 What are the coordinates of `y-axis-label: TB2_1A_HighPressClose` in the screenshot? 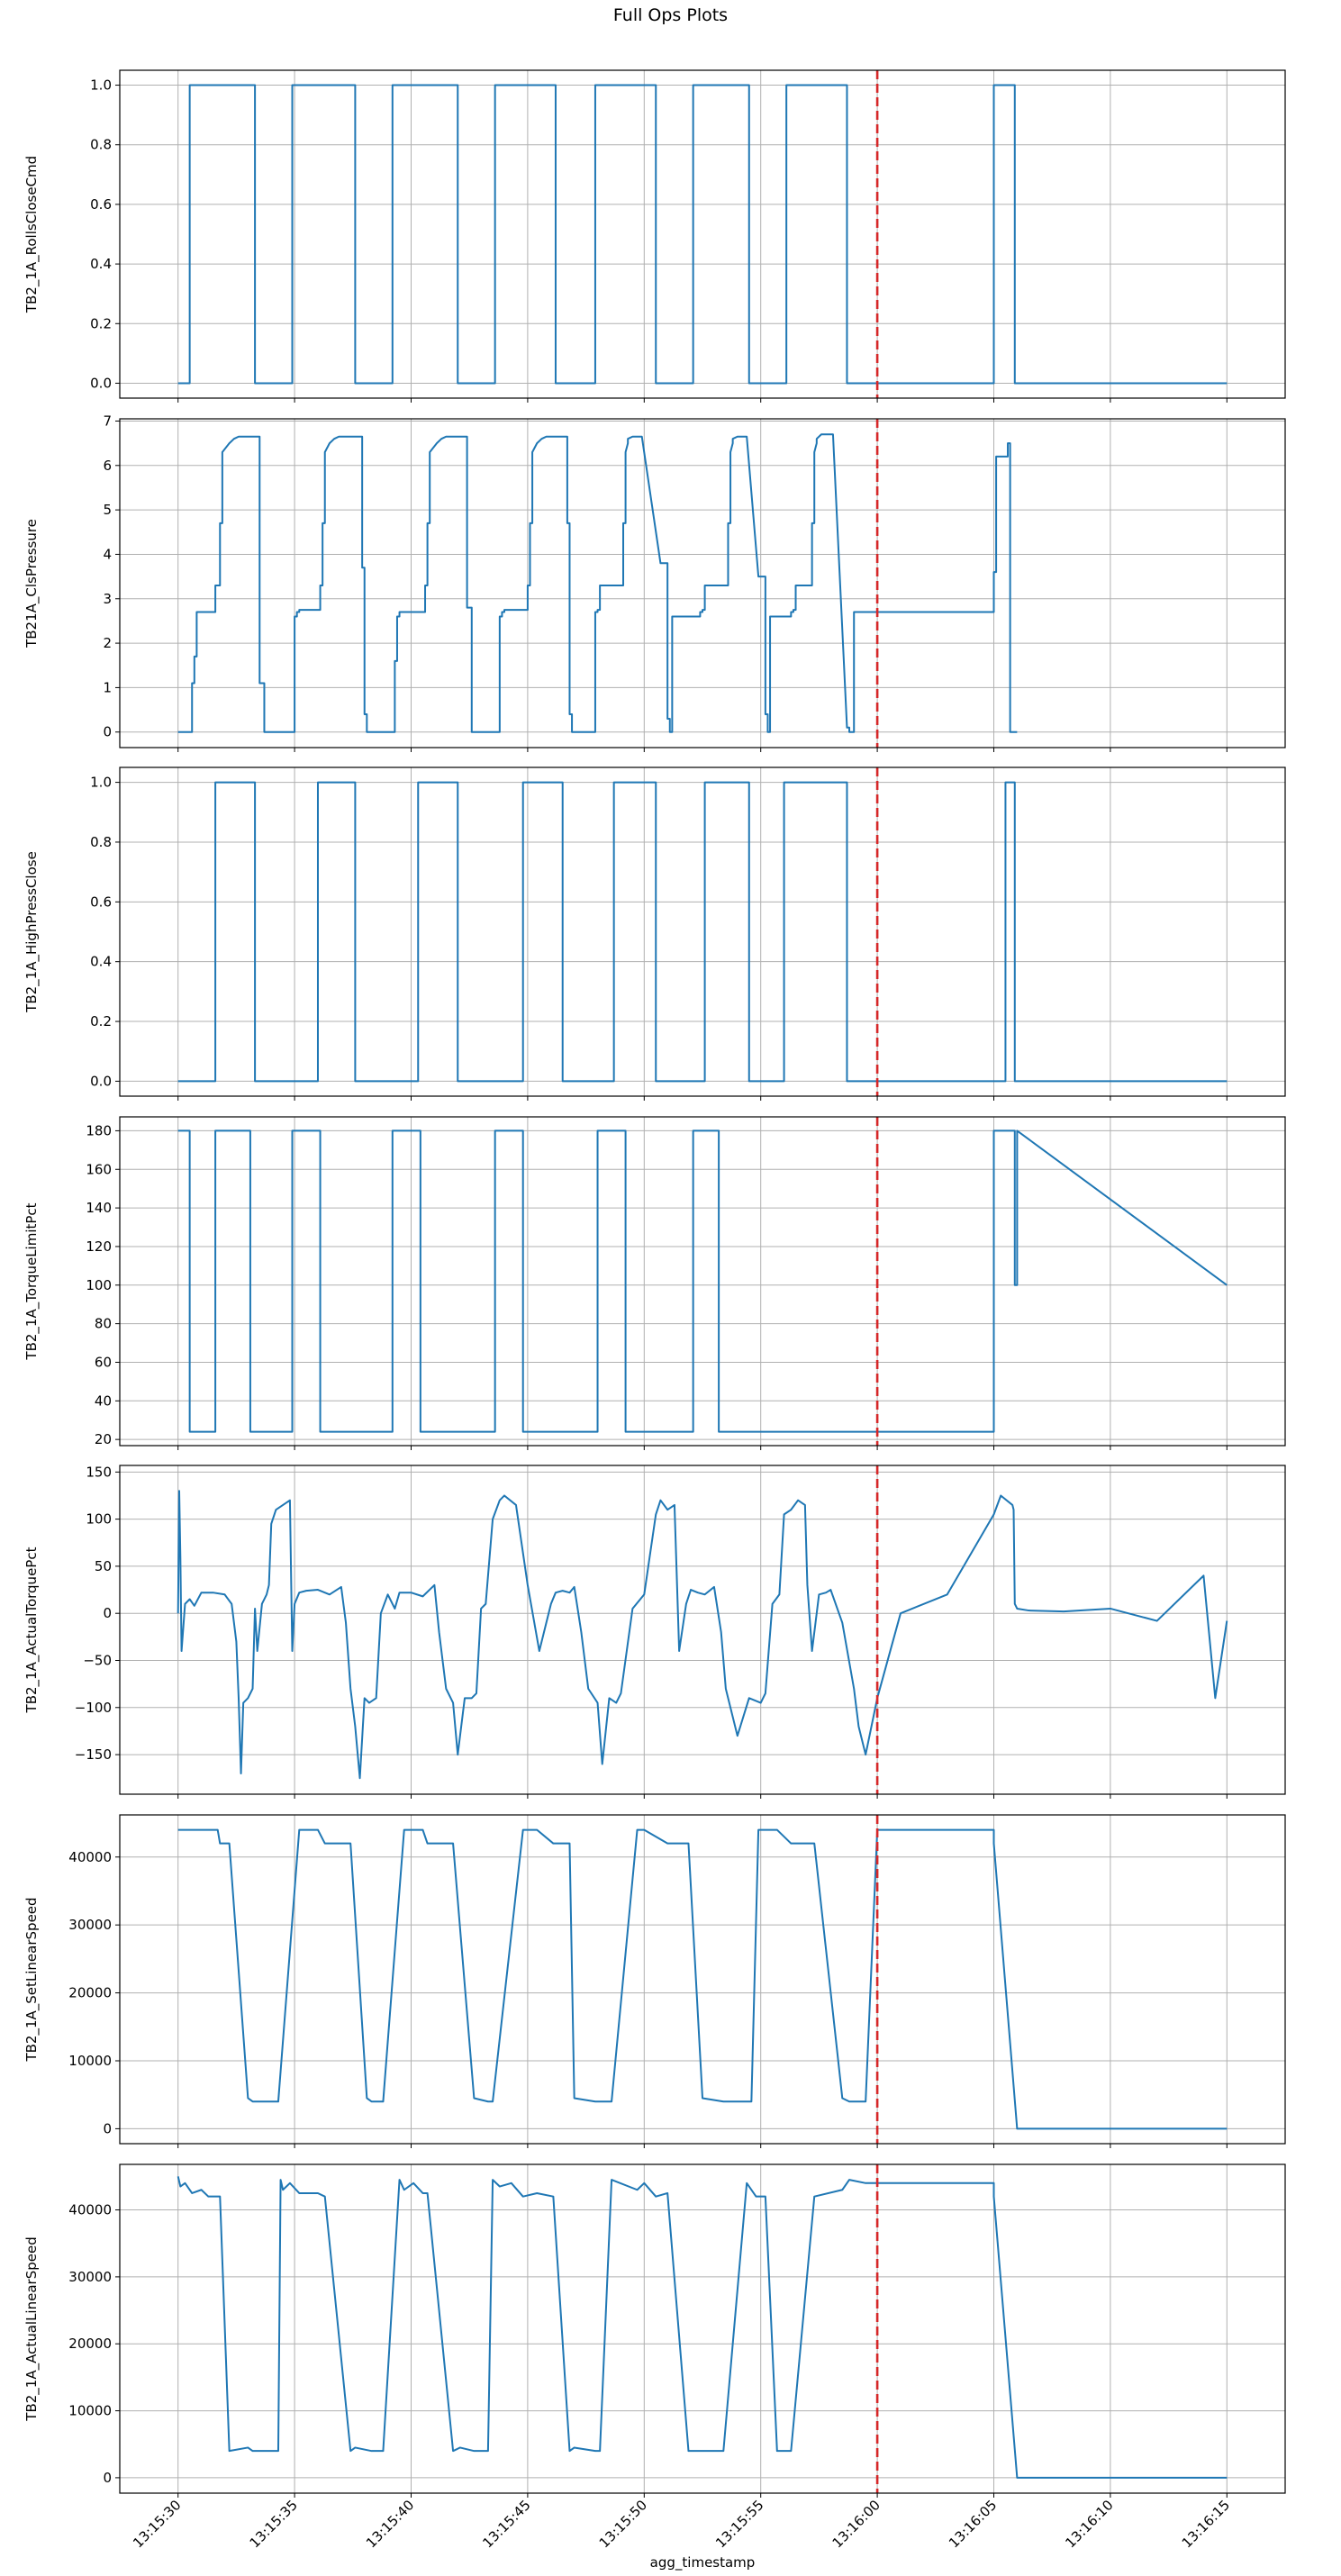 It's located at (32, 932).